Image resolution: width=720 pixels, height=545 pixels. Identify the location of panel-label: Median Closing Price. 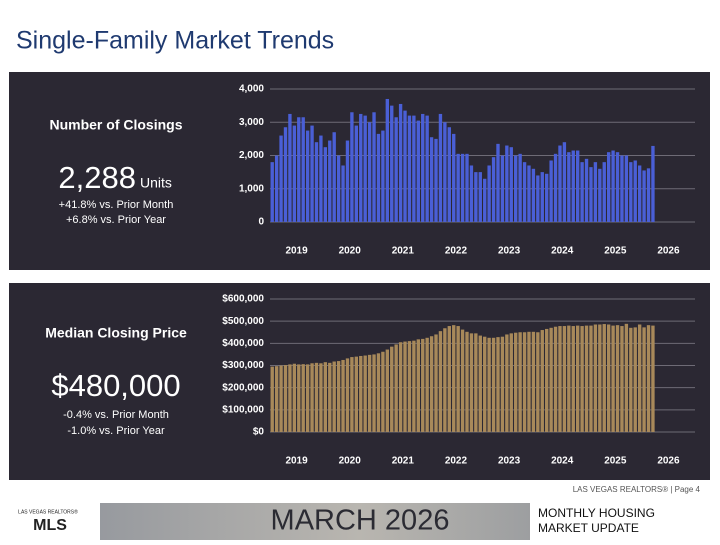
(116, 333).